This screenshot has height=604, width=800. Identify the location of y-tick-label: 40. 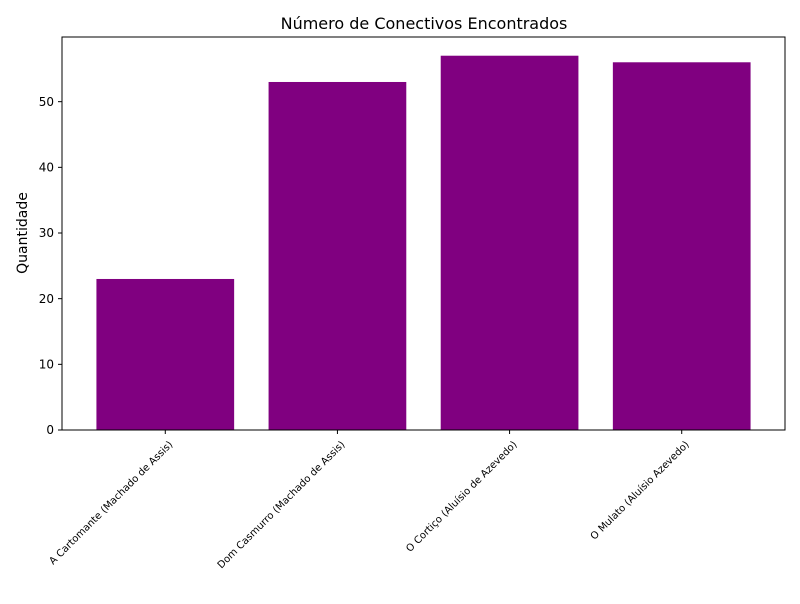
(46, 168).